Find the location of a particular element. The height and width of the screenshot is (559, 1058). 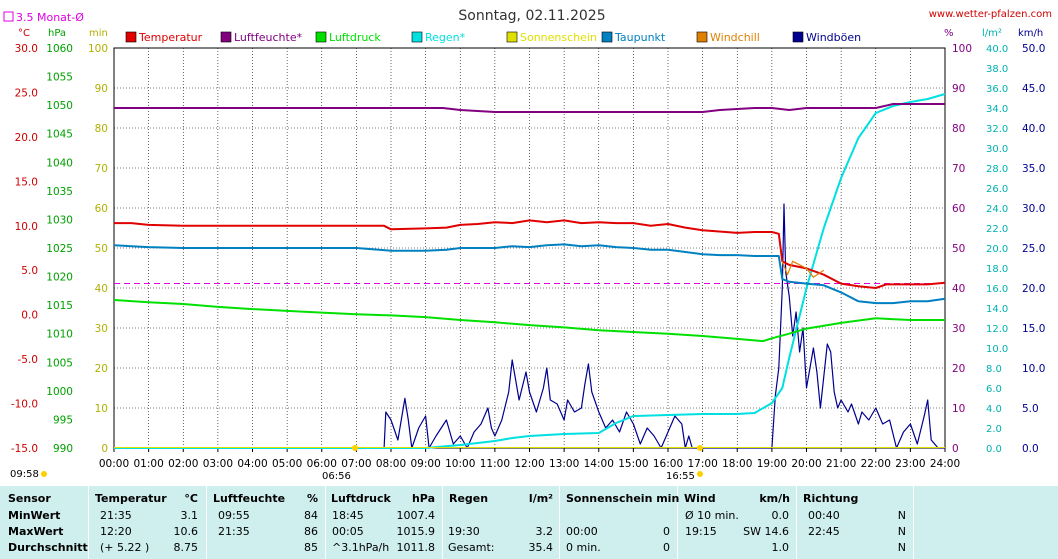

rain-tick-label: 8.0 is located at coordinates (994, 369).